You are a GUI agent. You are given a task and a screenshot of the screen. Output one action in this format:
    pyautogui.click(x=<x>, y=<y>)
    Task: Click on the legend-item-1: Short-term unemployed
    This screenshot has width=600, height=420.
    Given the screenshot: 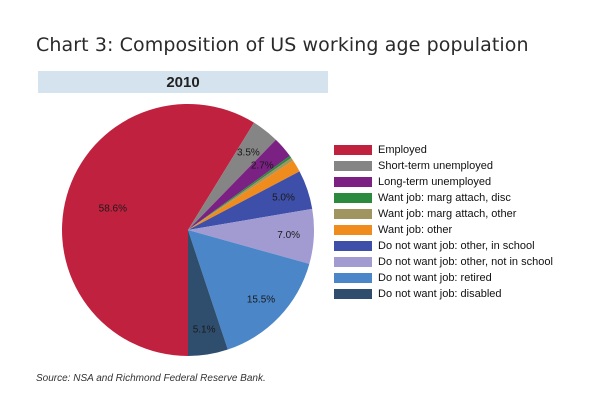 What is the action you would take?
    pyautogui.click(x=465, y=166)
    